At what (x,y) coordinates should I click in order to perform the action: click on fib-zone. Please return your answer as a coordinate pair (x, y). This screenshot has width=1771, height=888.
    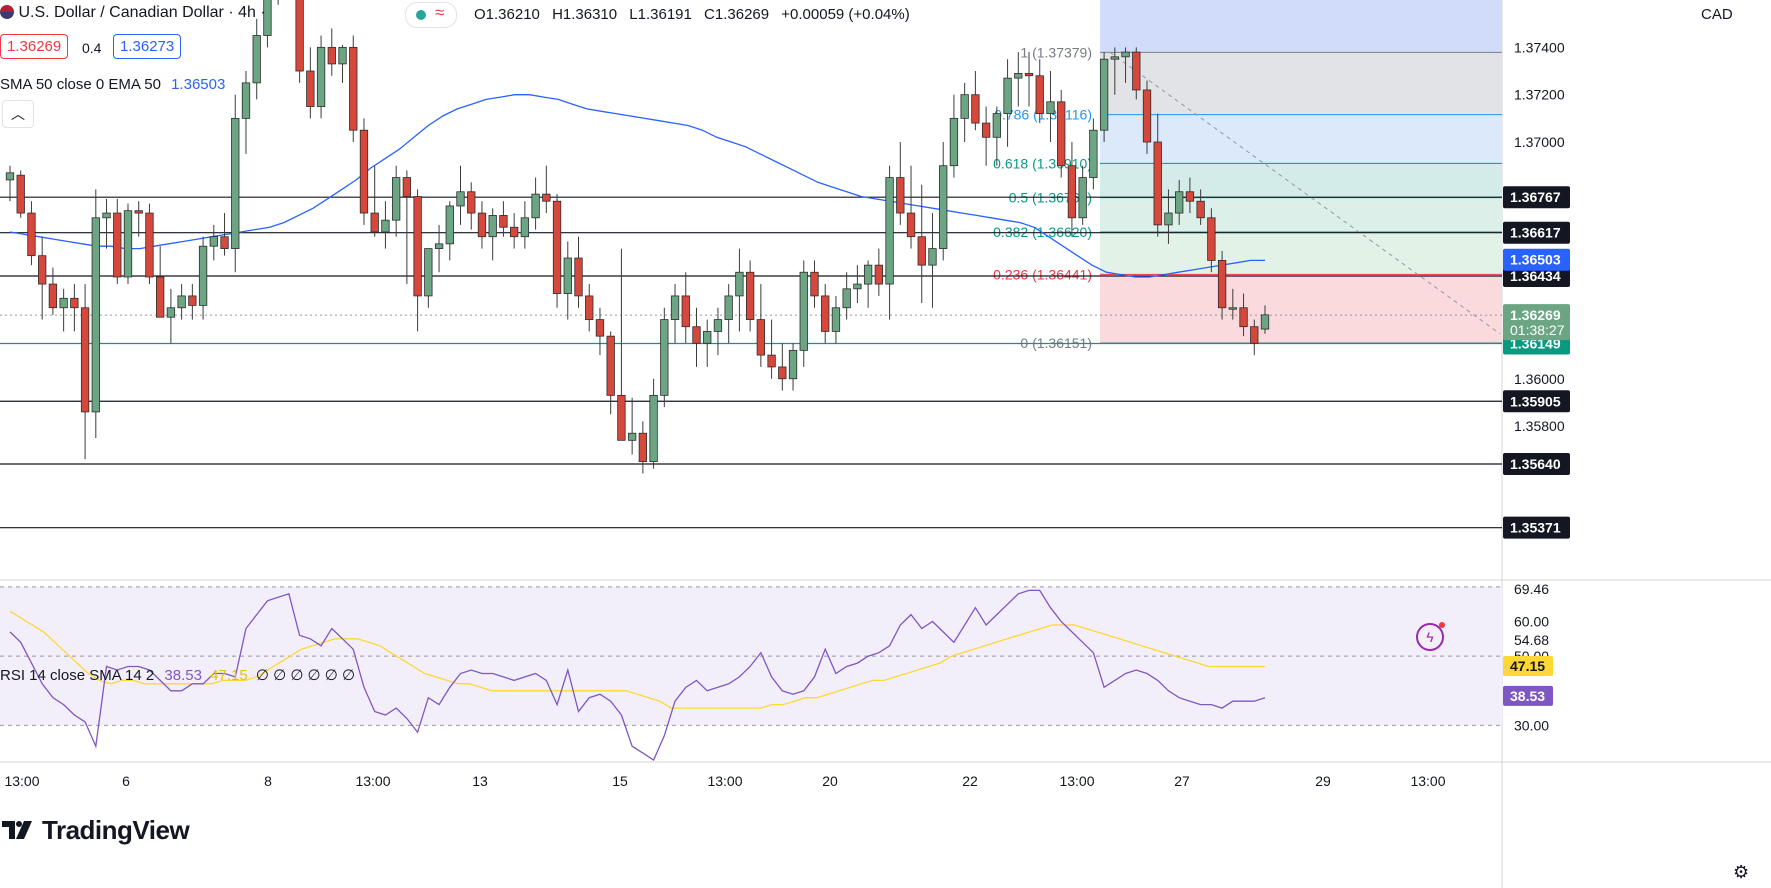
    Looking at the image, I should click on (1301, 139).